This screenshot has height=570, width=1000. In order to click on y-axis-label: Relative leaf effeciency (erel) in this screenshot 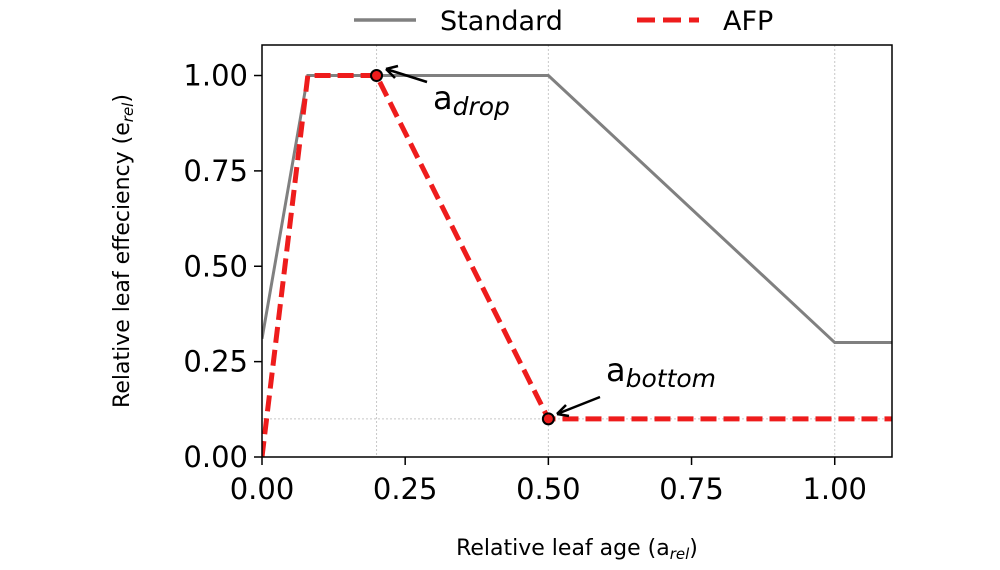, I will do `click(123, 251)`.